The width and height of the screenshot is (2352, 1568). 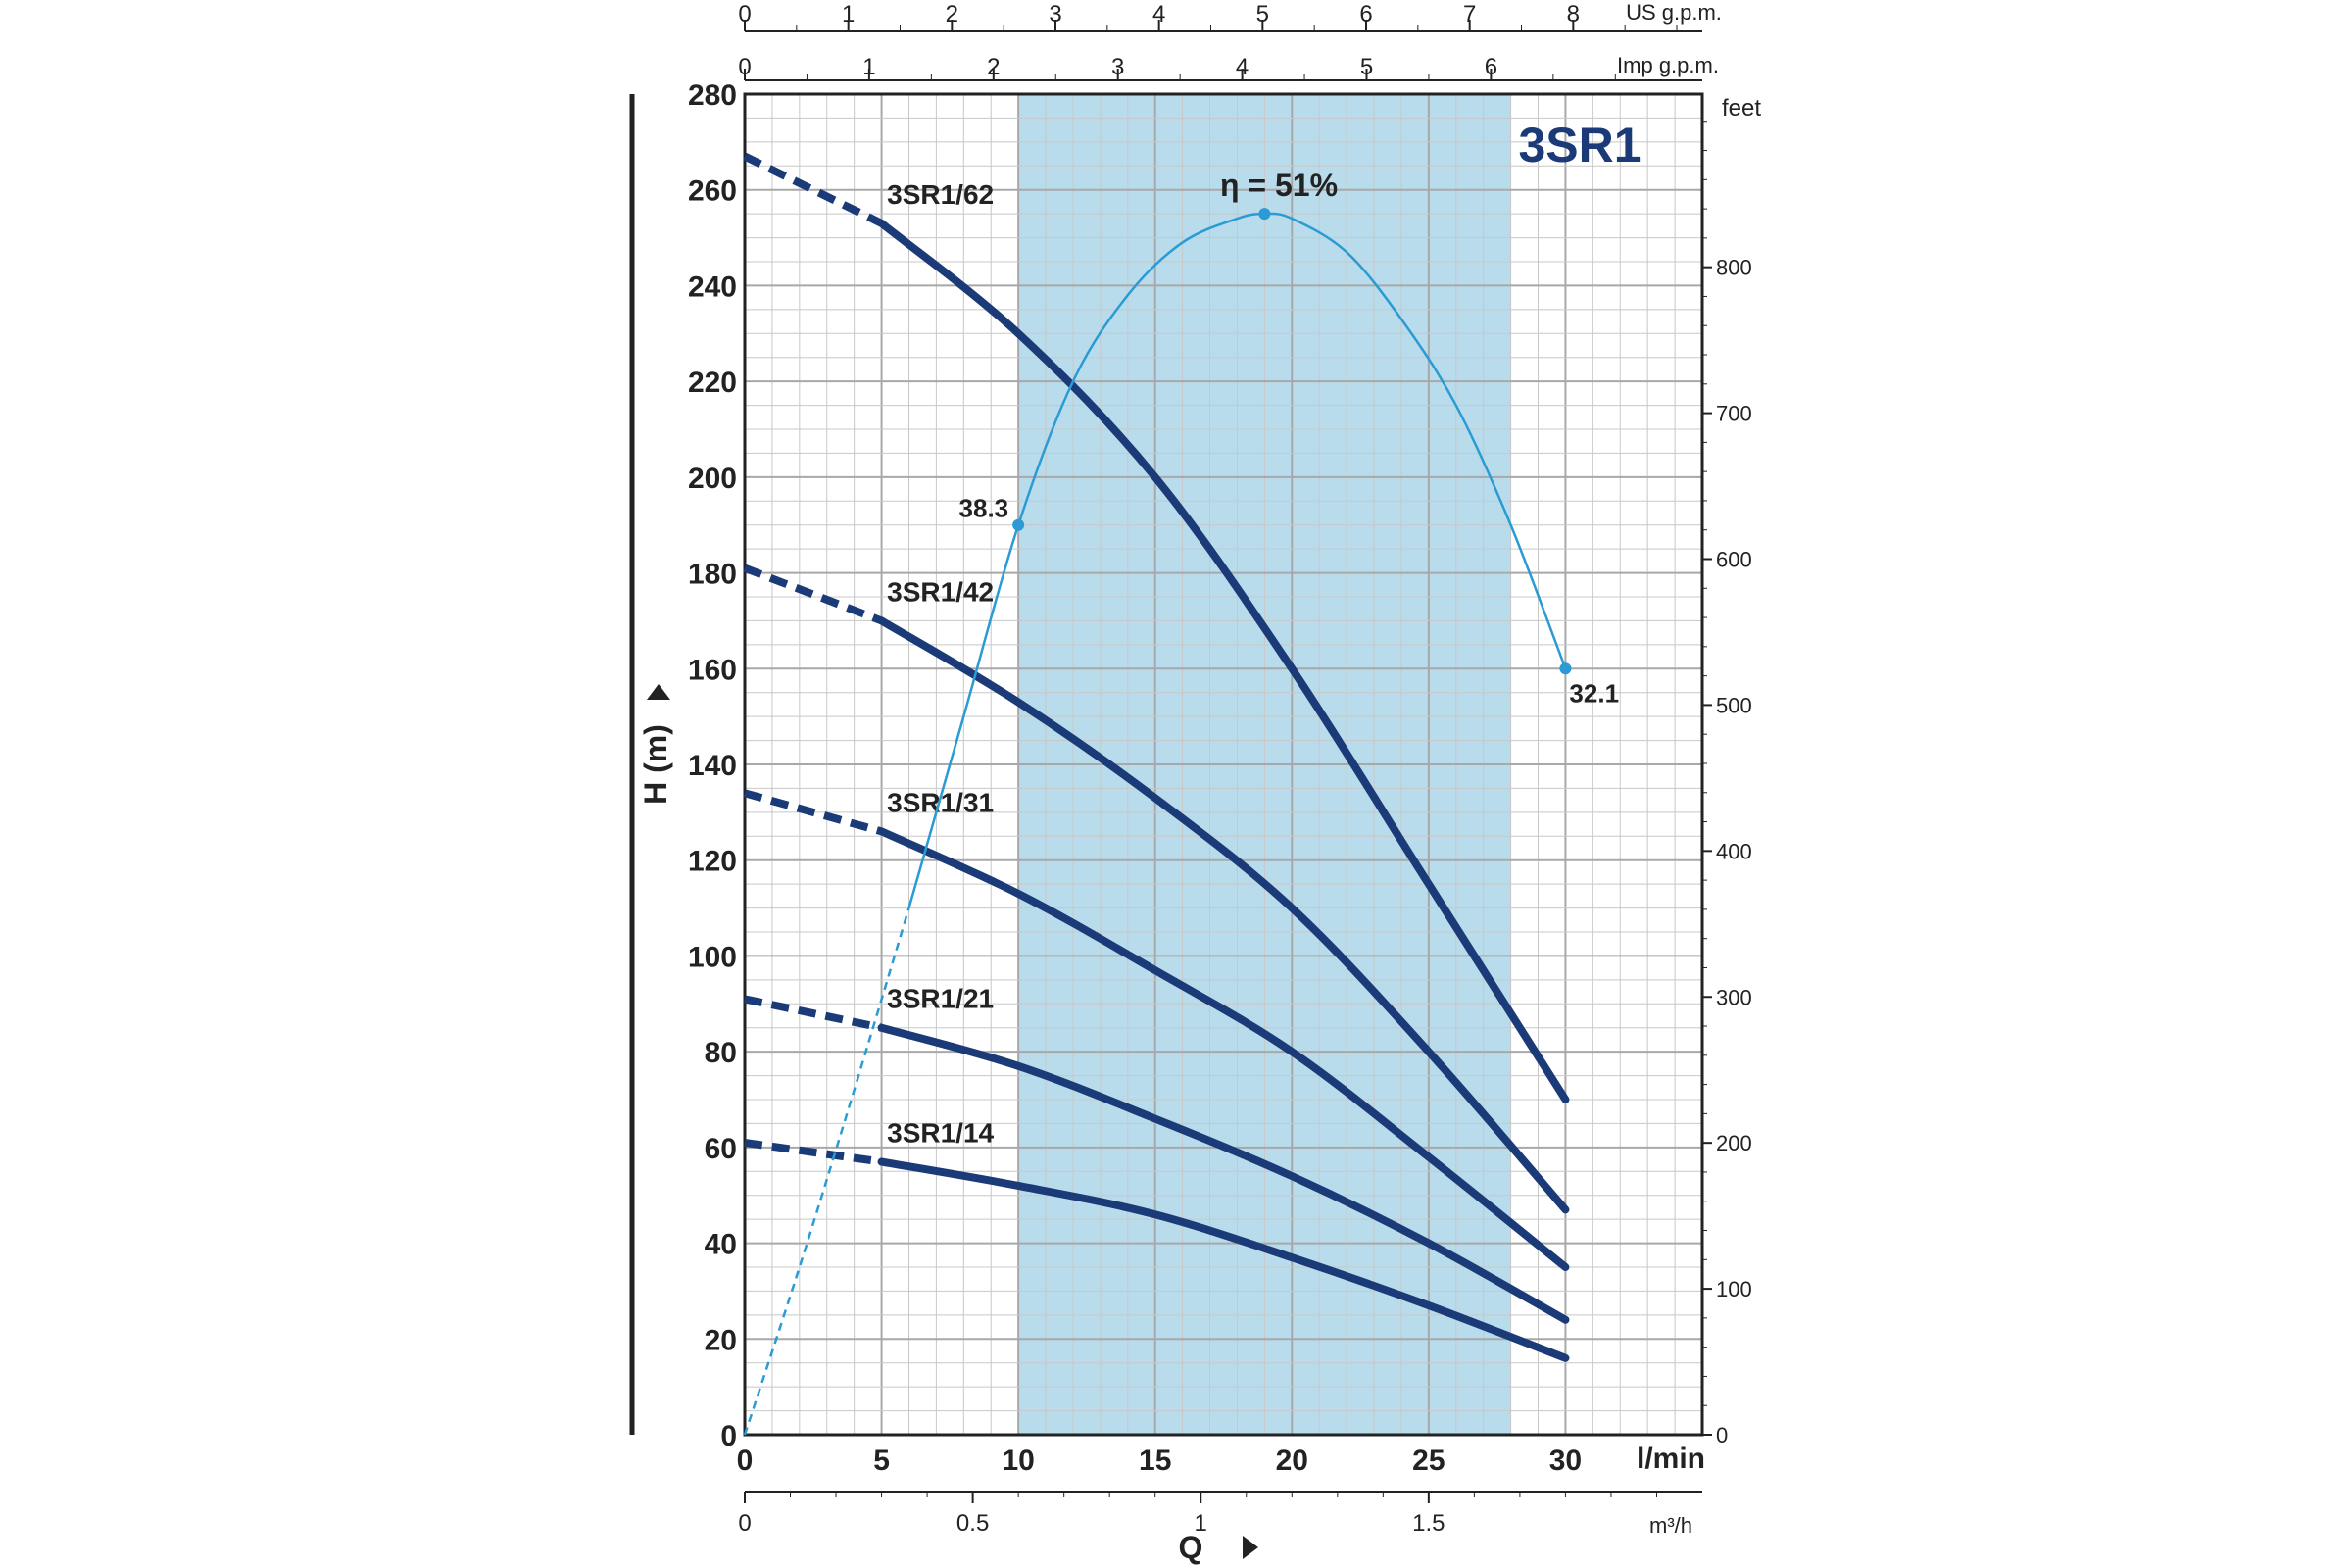 I want to click on y-tick-label: 200, so click(x=712, y=479).